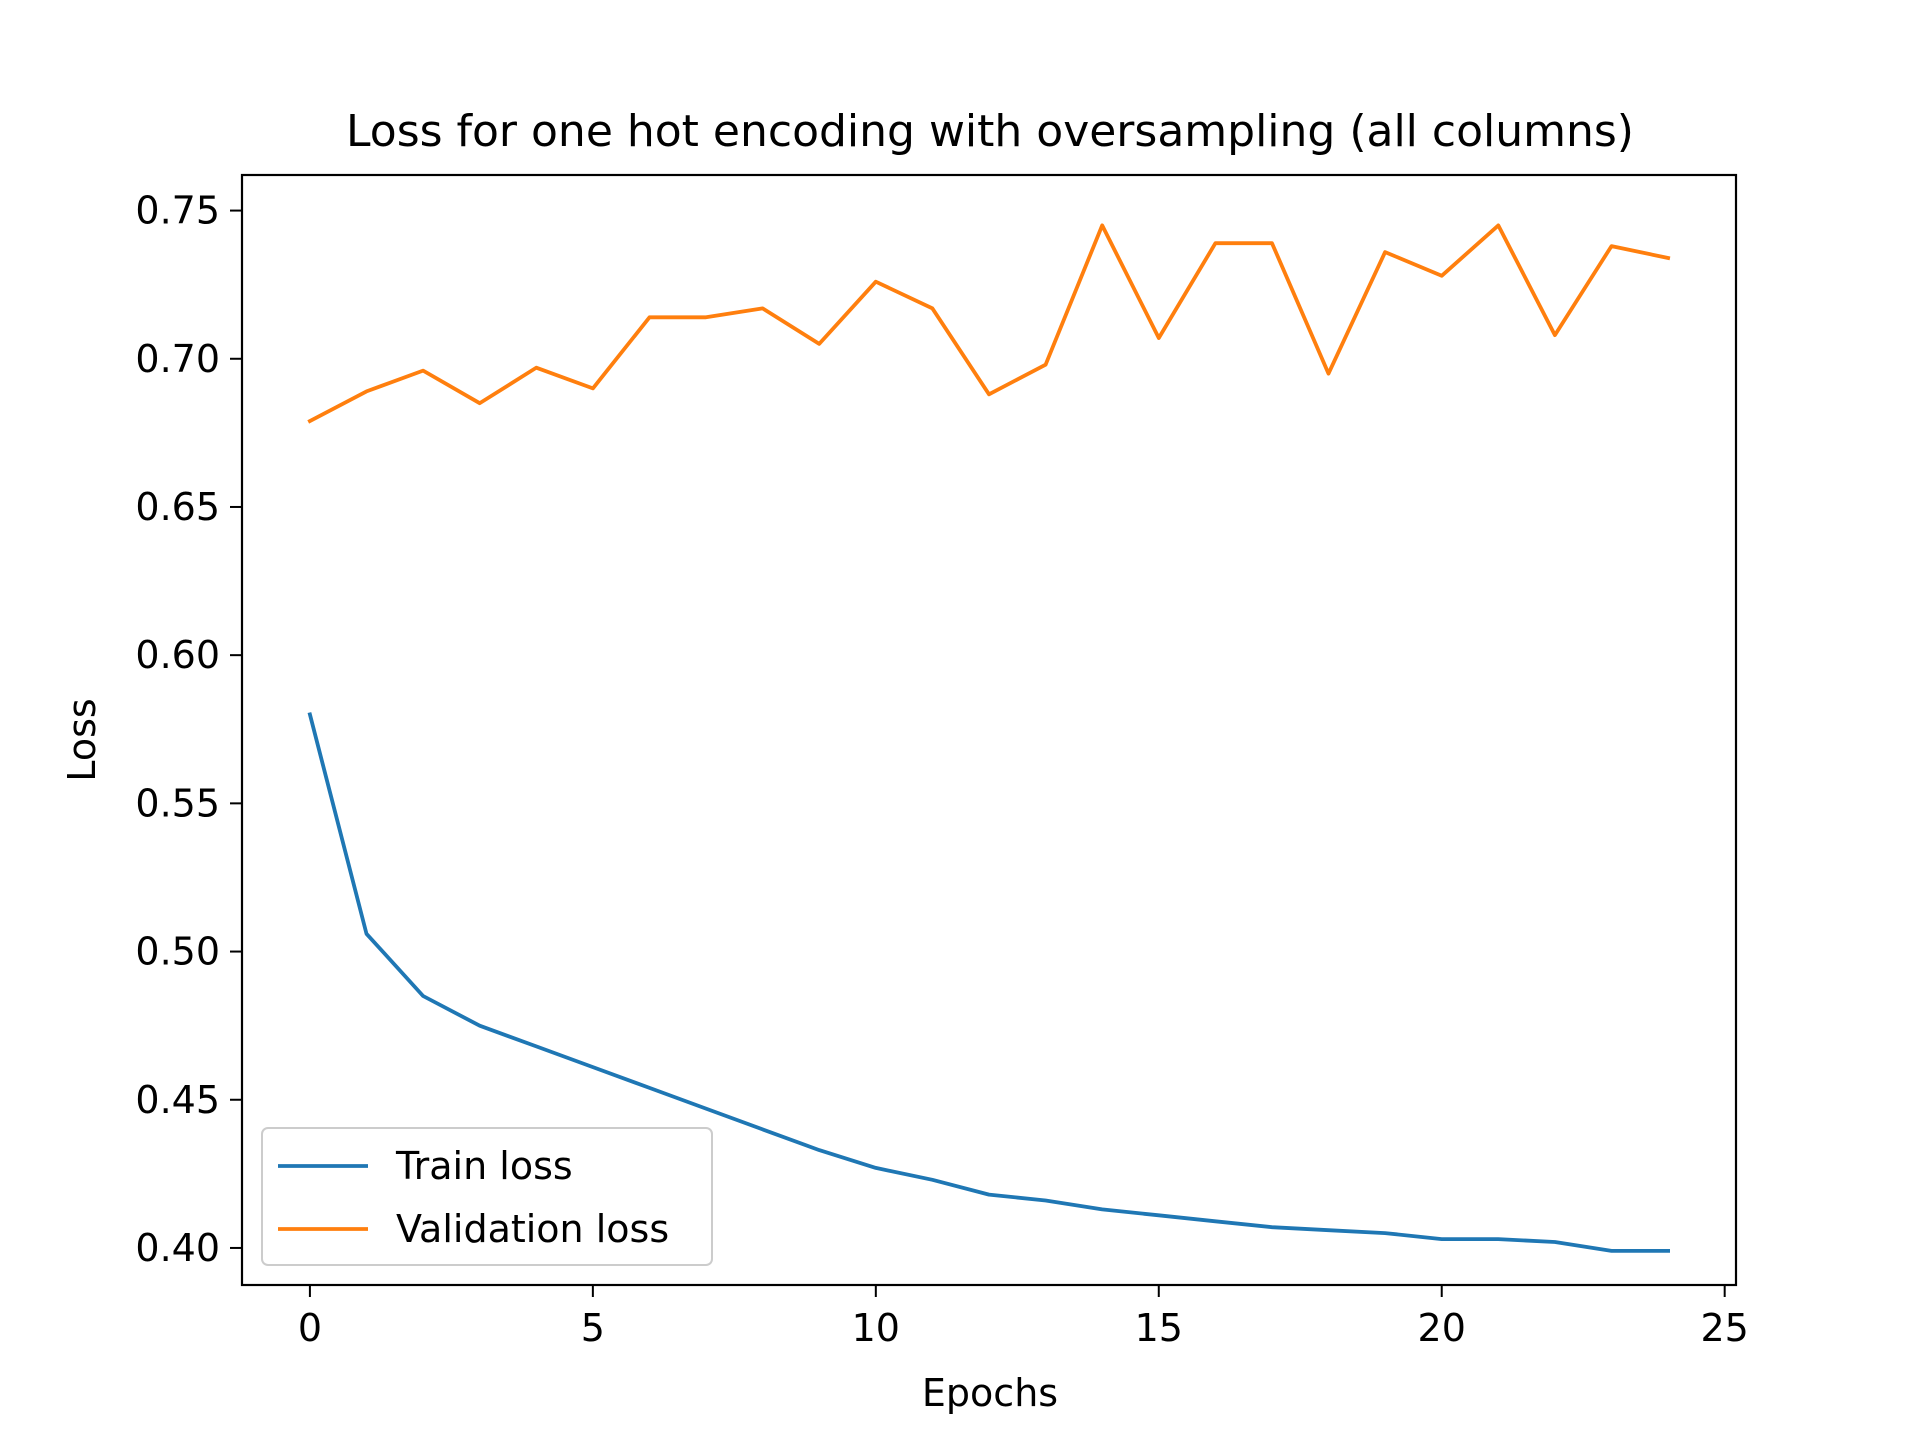 The image size is (1920, 1440). What do you see at coordinates (989, 323) in the screenshot?
I see `validation-loss-line` at bounding box center [989, 323].